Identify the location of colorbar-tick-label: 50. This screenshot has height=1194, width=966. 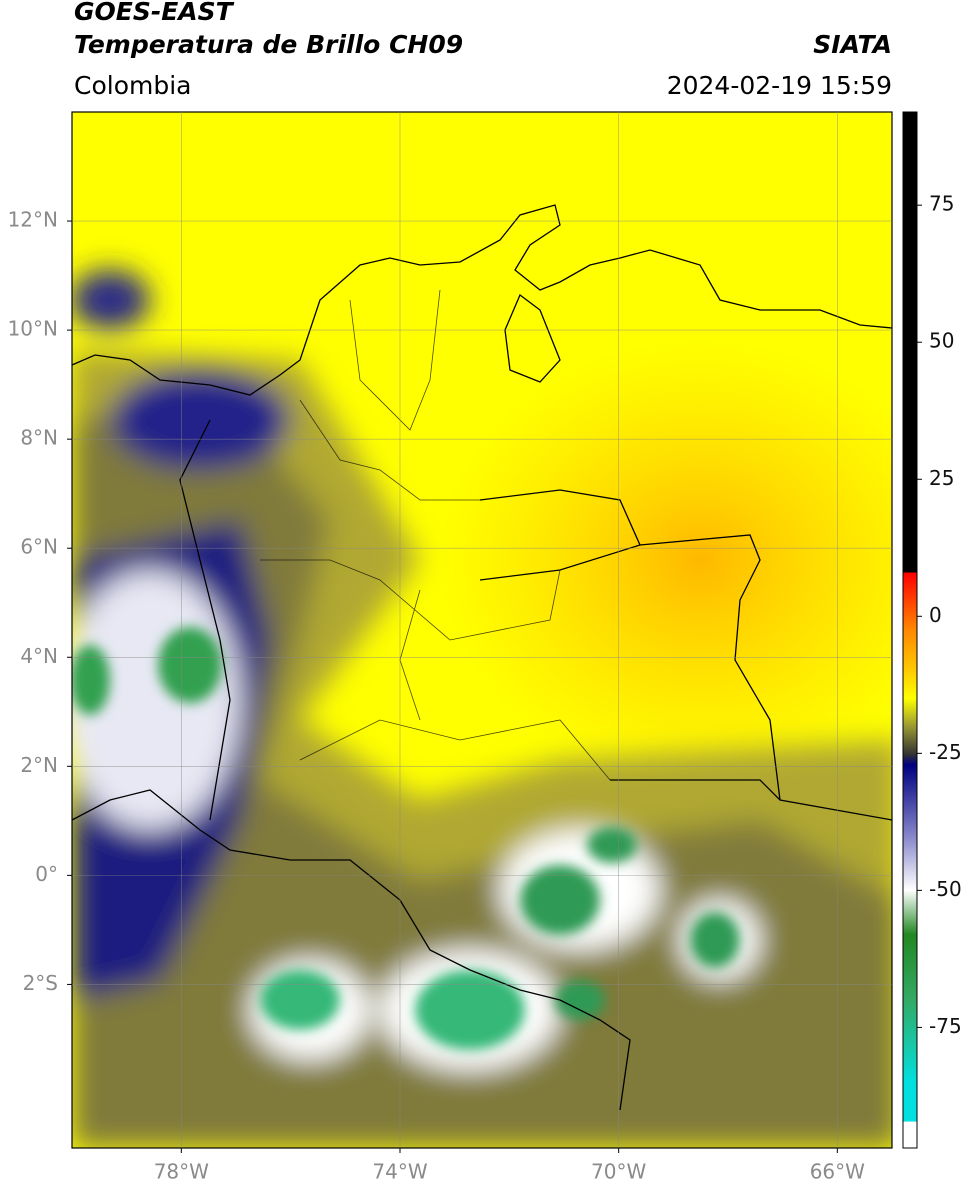
(941, 341).